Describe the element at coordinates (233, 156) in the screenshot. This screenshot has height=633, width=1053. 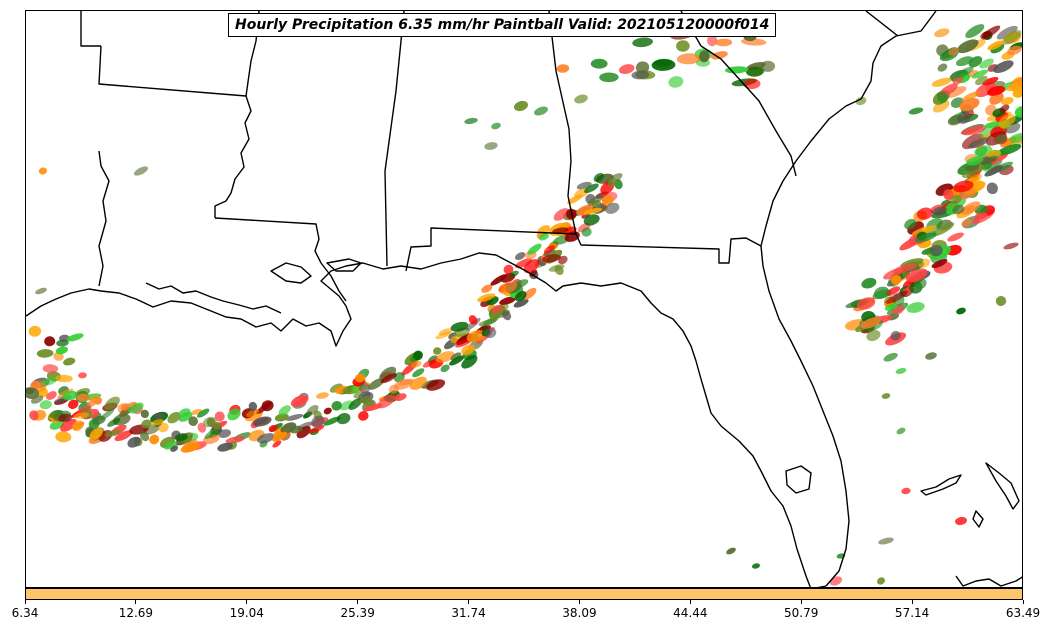
I see `state-border-mississippi-river` at that location.